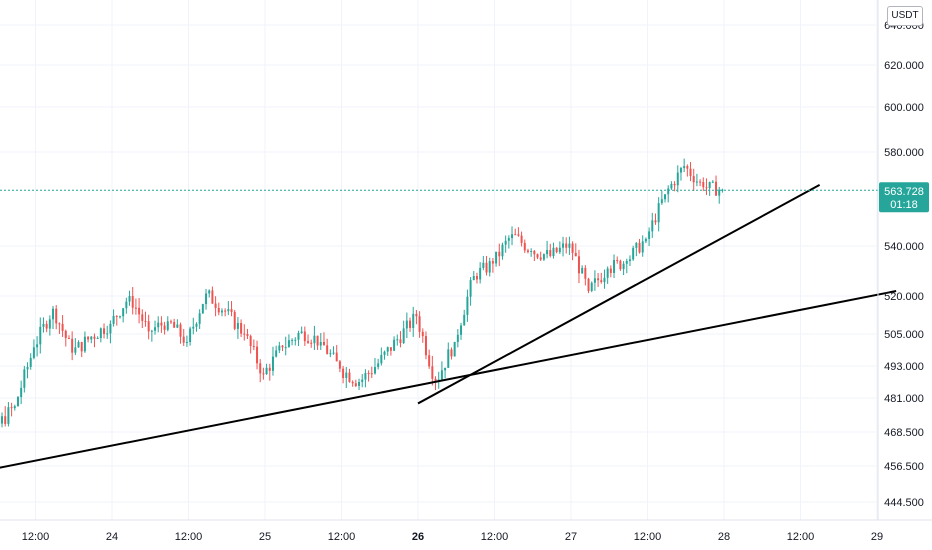 The width and height of the screenshot is (932, 550). Describe the element at coordinates (905, 16) in the screenshot. I see `currency-selector: USDT` at that location.